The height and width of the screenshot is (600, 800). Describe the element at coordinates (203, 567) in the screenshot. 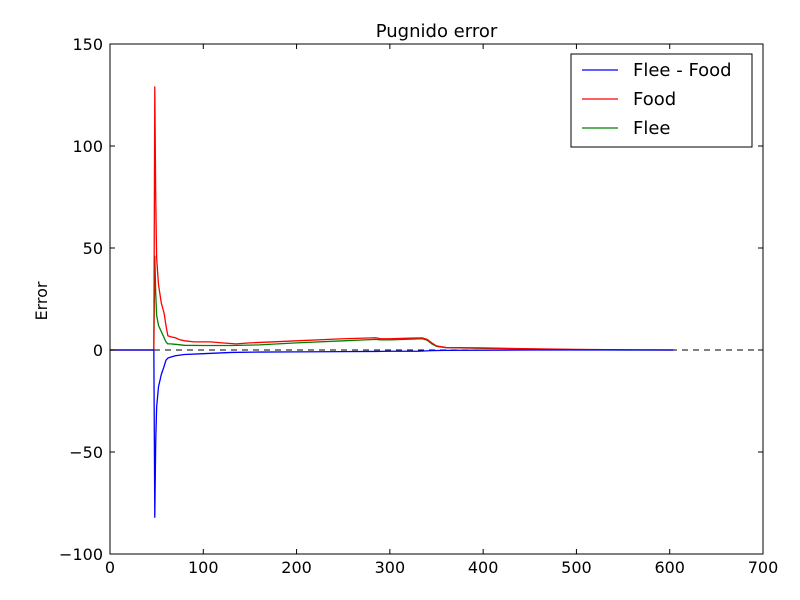

I see `x-tick-label: 100` at that location.